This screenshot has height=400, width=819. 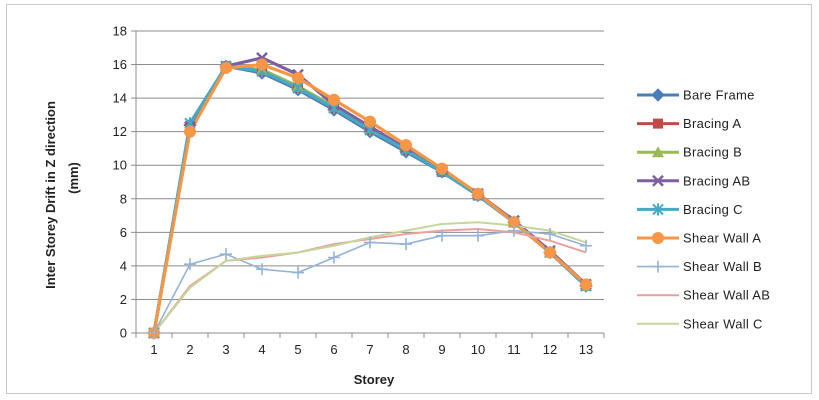 I want to click on x-tick-label: 5, so click(x=297, y=349).